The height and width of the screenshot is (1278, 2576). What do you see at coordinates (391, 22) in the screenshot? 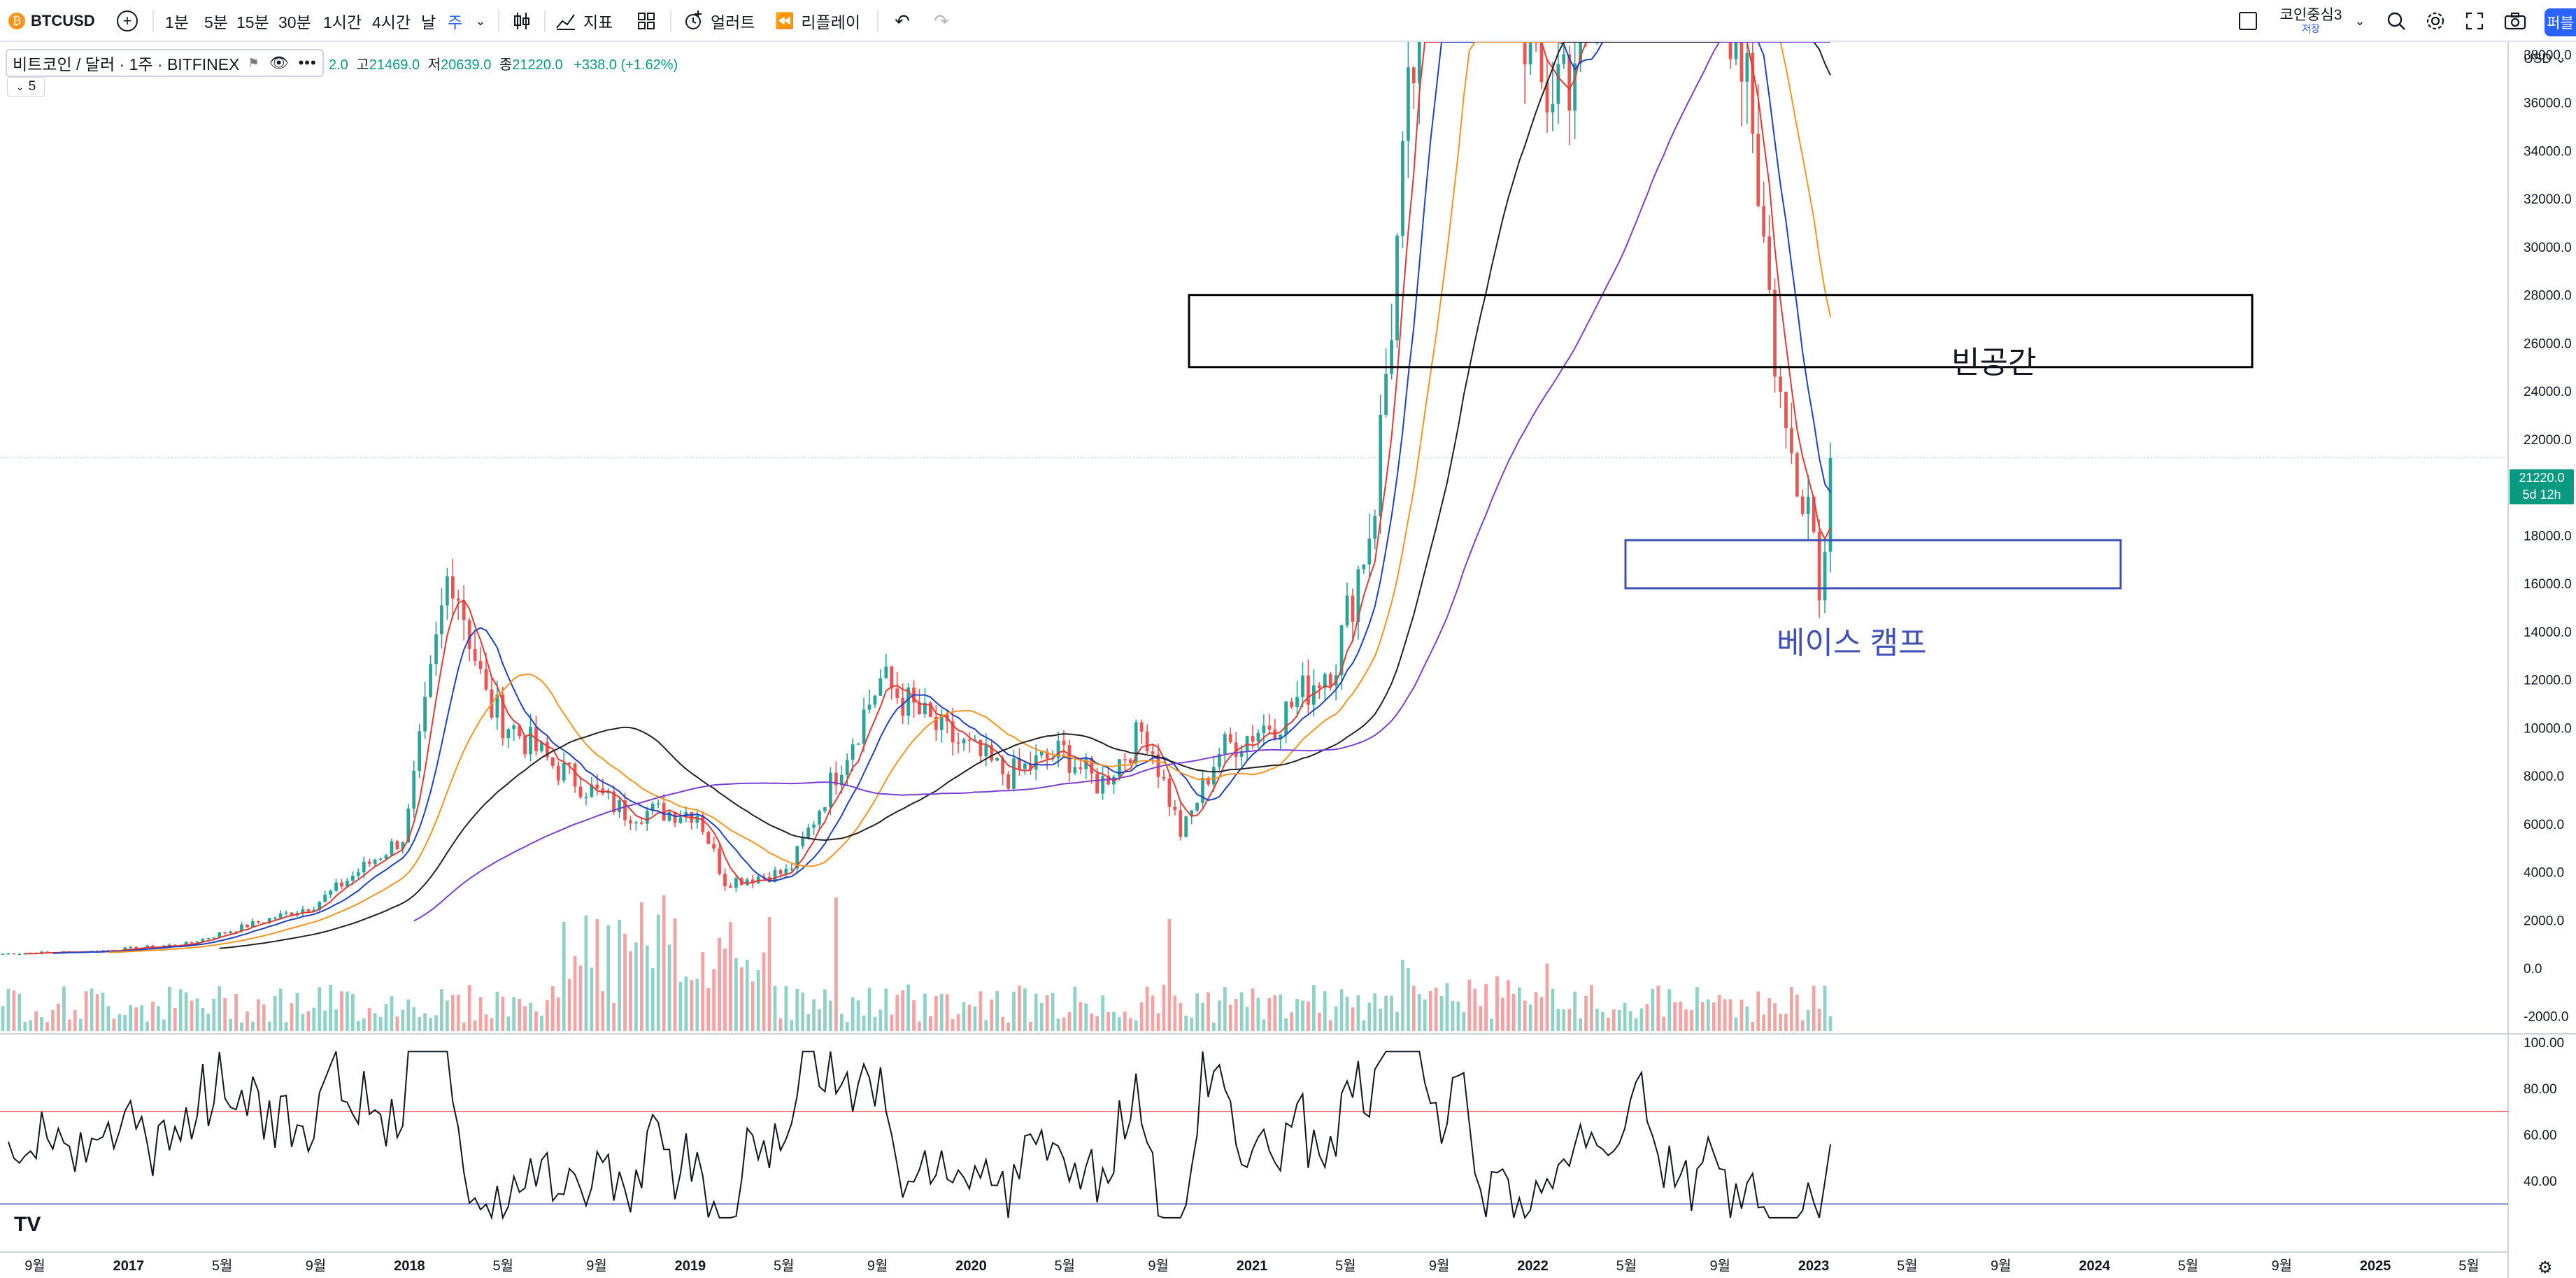
I see `interval-6: 4시간` at bounding box center [391, 22].